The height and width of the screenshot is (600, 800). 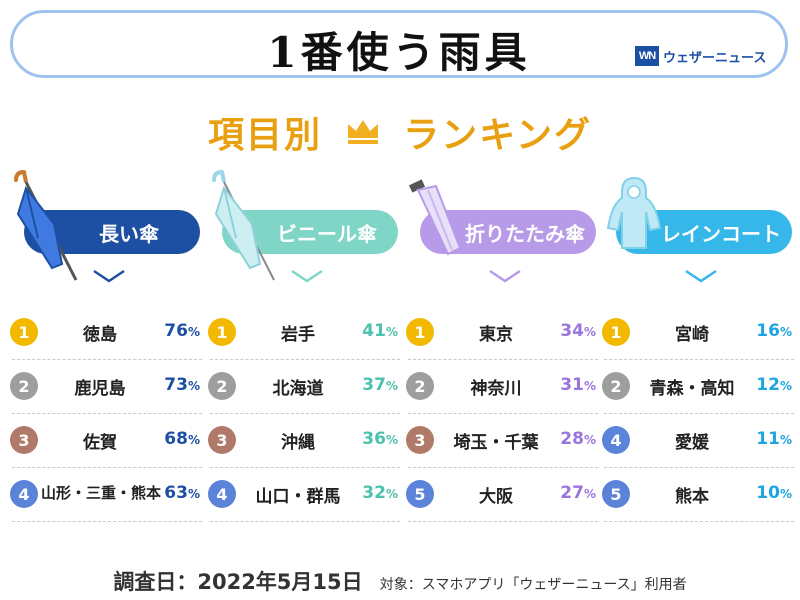 What do you see at coordinates (304, 495) in the screenshot?
I see `list-item: 4 山口・群馬 32%` at bounding box center [304, 495].